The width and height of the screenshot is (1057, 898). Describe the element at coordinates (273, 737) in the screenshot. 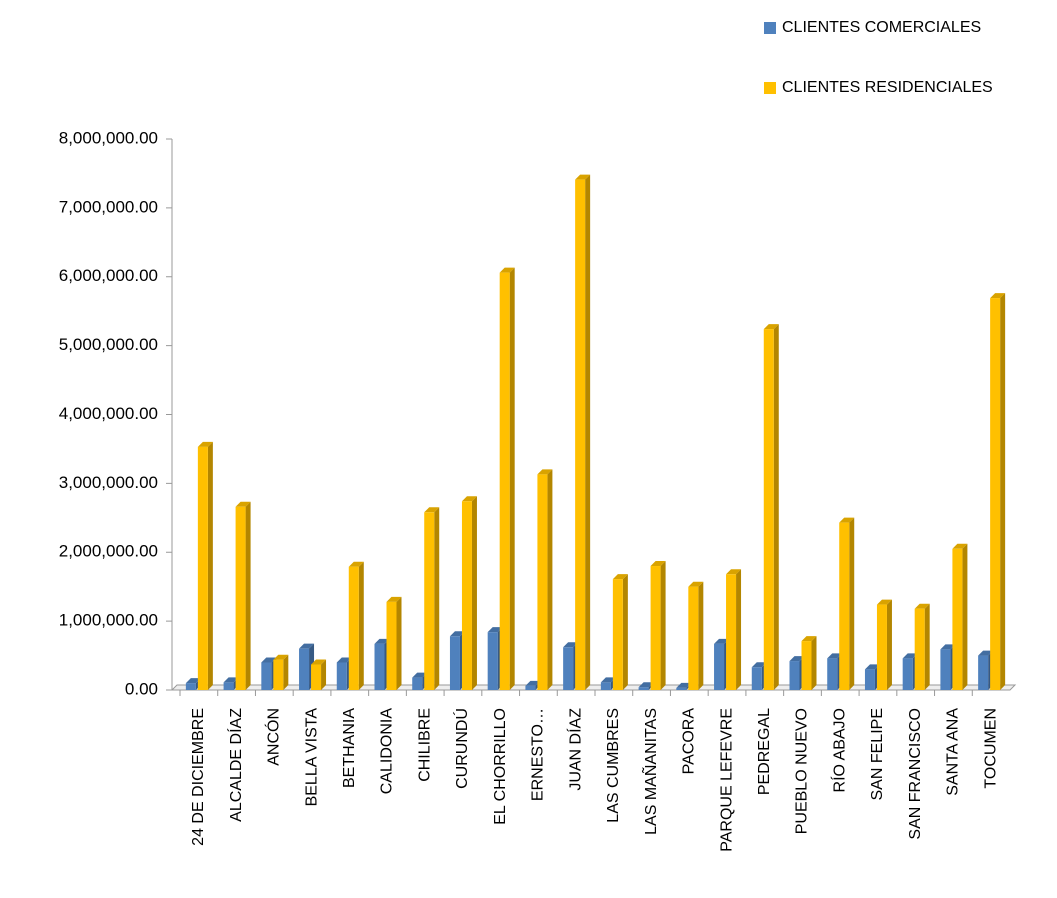

I see `x-tick-label: ANCÓN` at that location.